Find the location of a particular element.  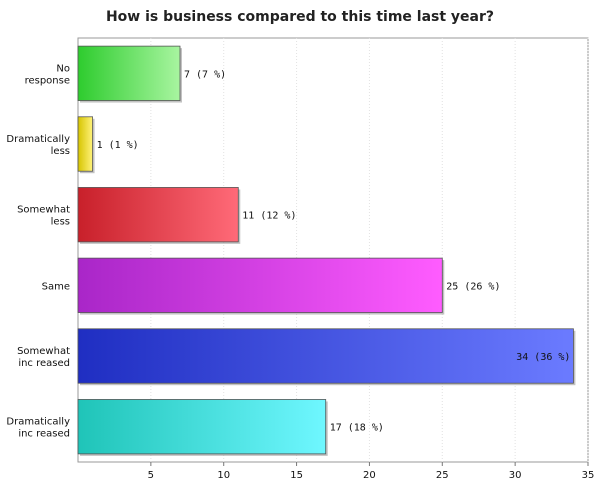

x-tick-label: 15 is located at coordinates (296, 475).